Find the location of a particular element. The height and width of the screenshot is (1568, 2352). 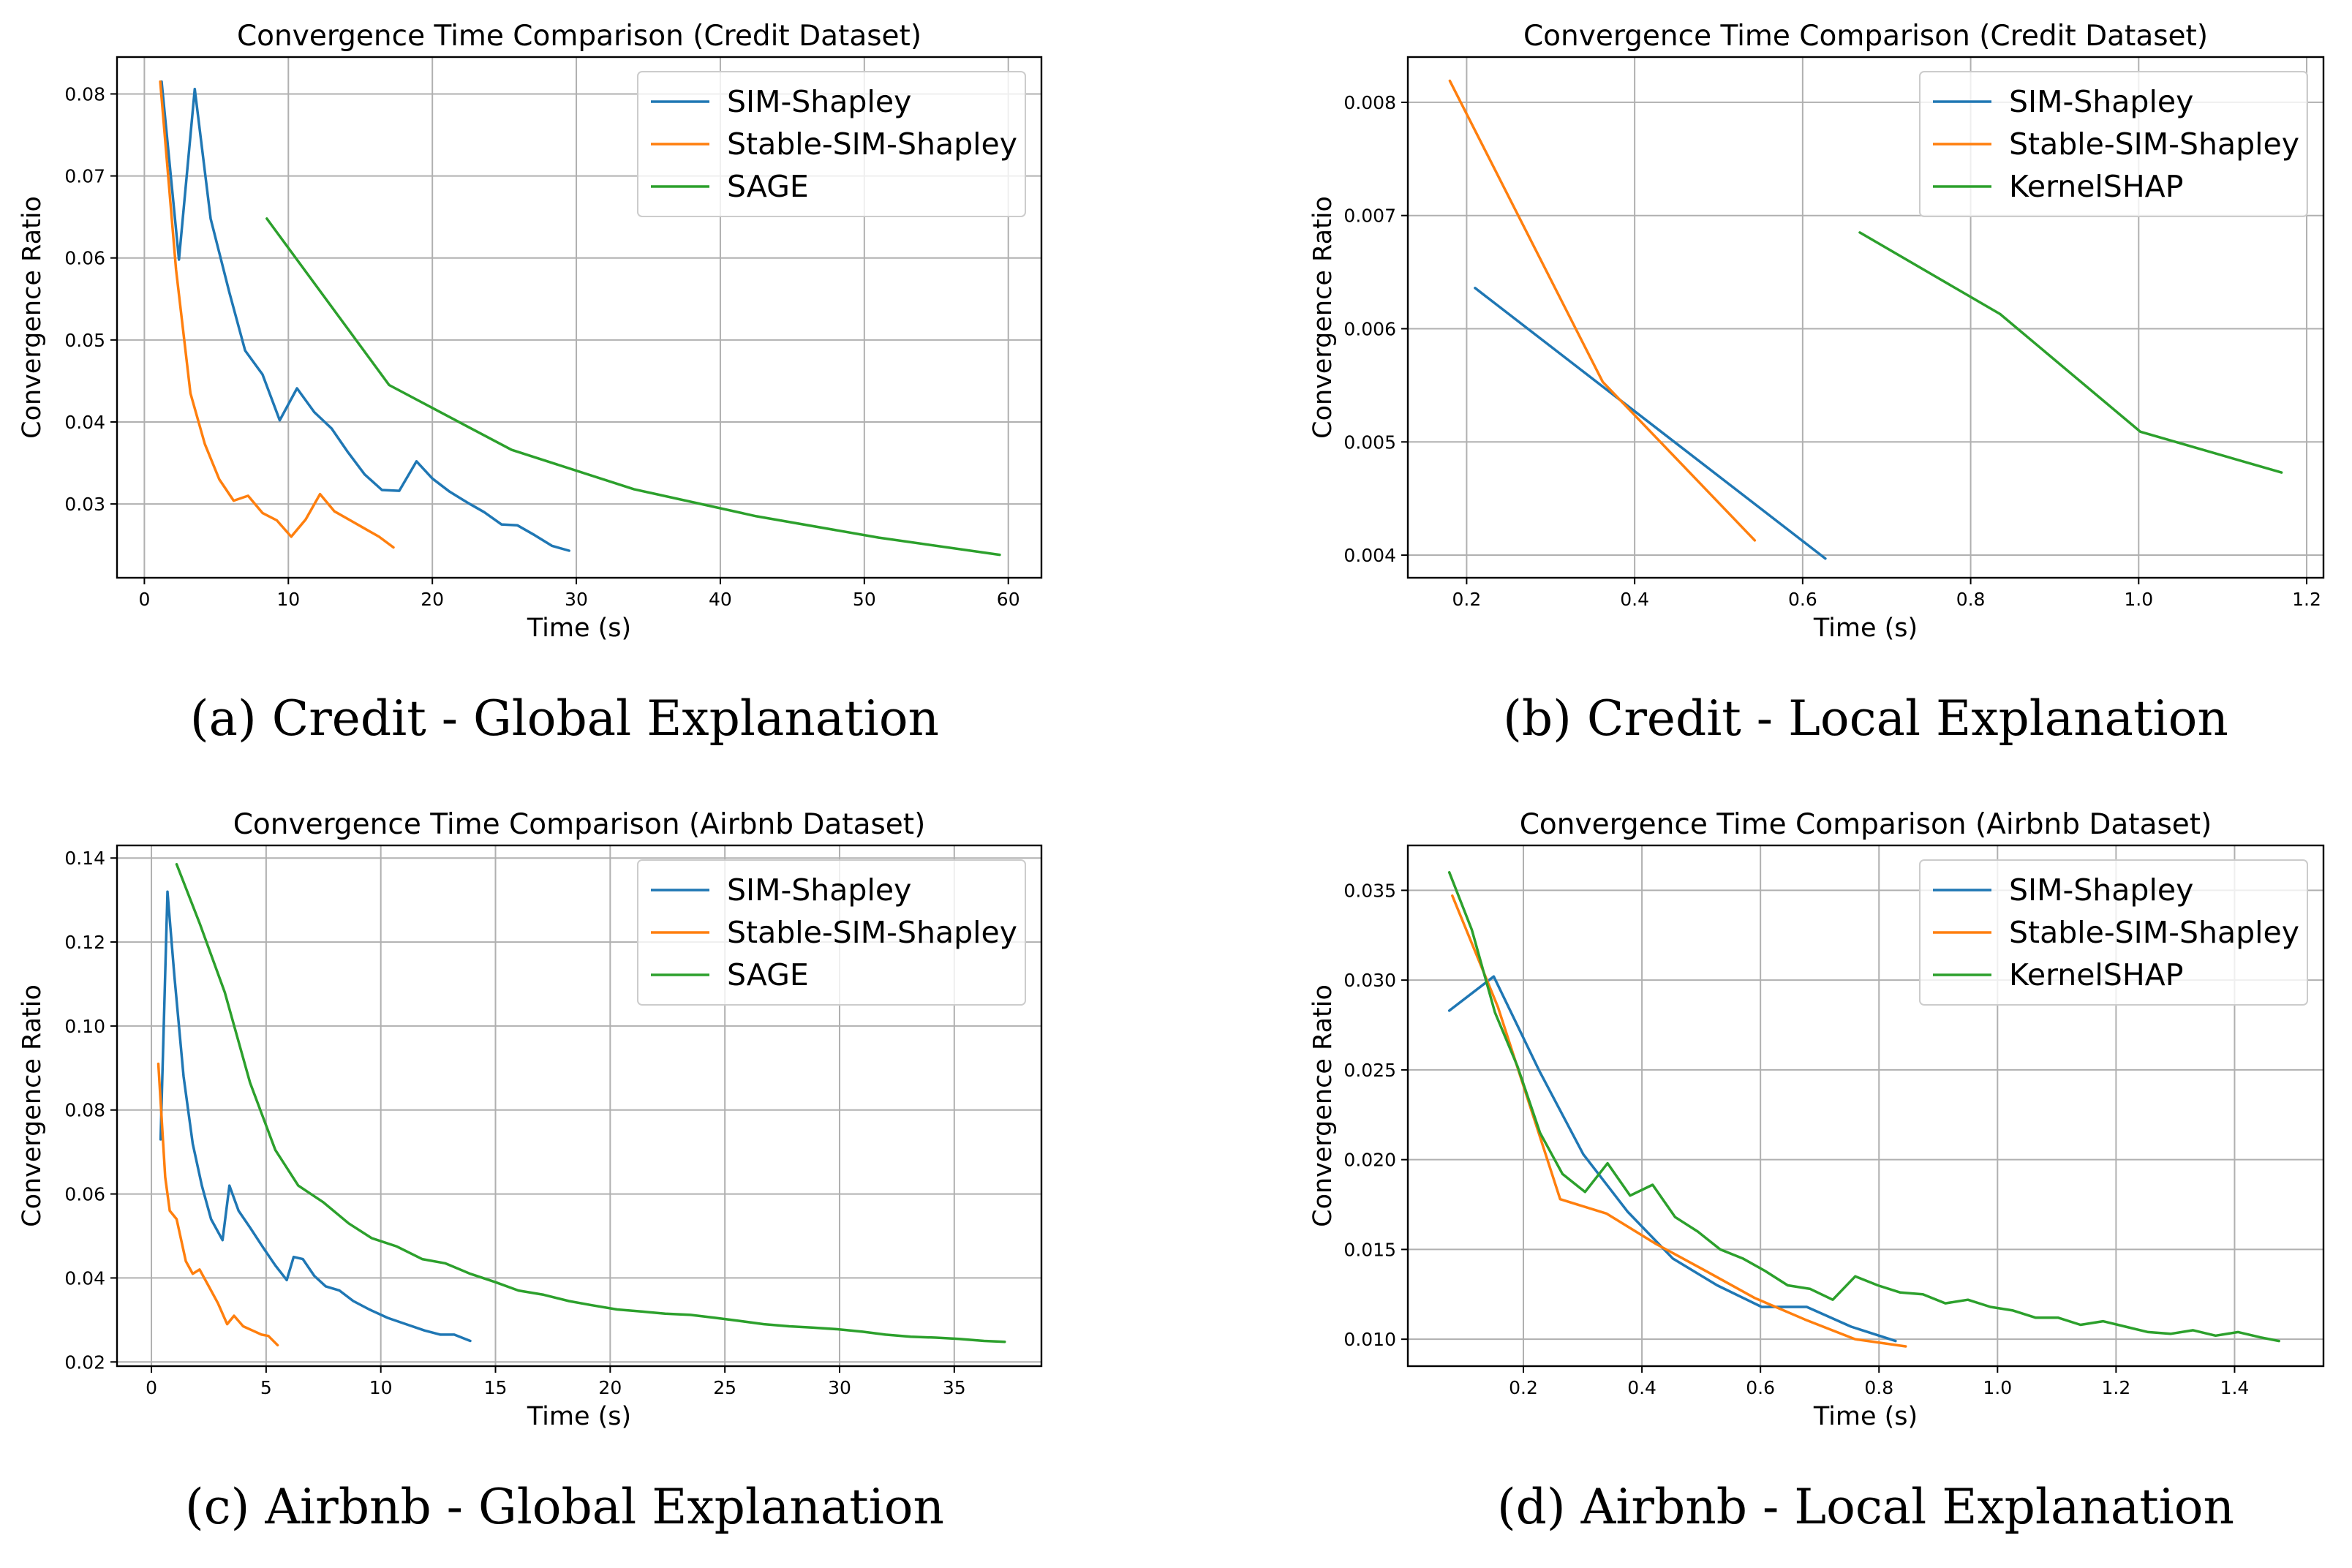

y-tick-label: 0.005 is located at coordinates (1369, 442).